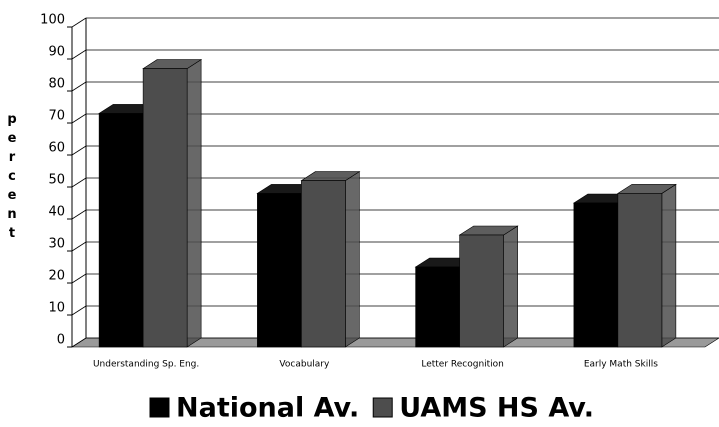  I want to click on x-tick-label: Letter Recognition, so click(462, 365).